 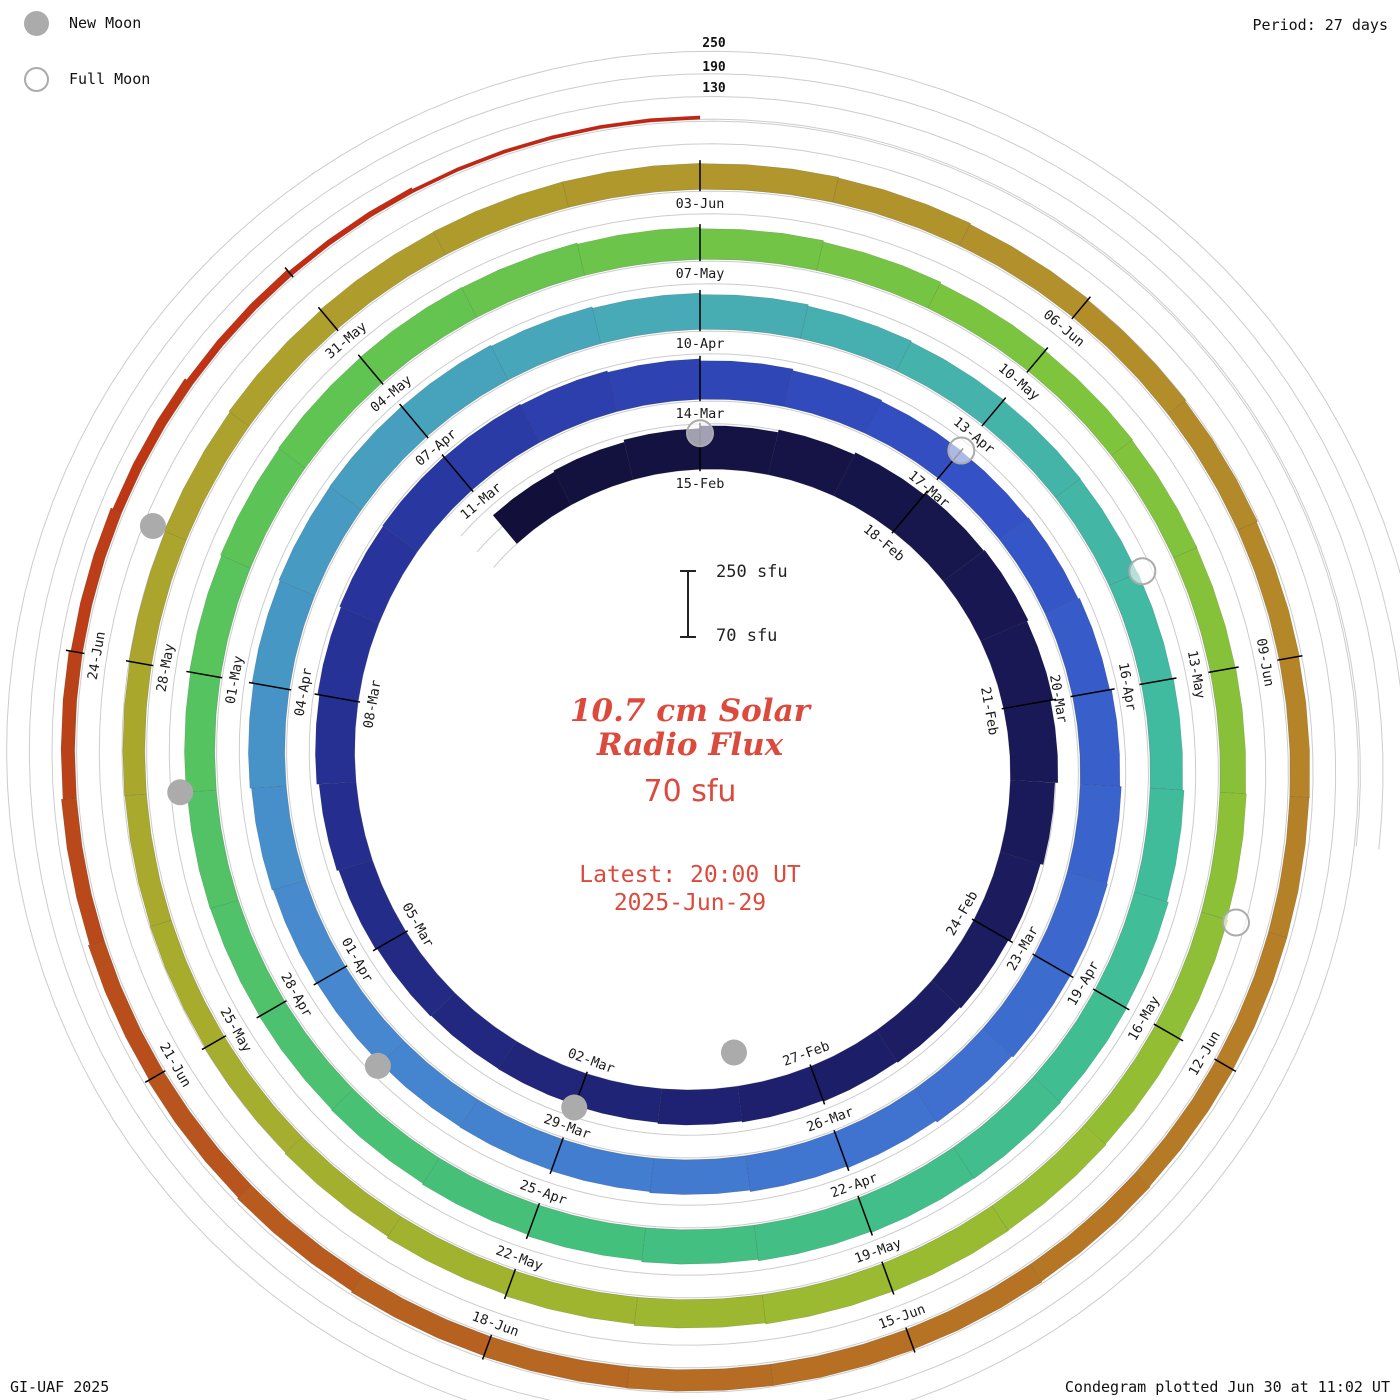 What do you see at coordinates (1127, 686) in the screenshot?
I see `date-label: 16-Apr` at bounding box center [1127, 686].